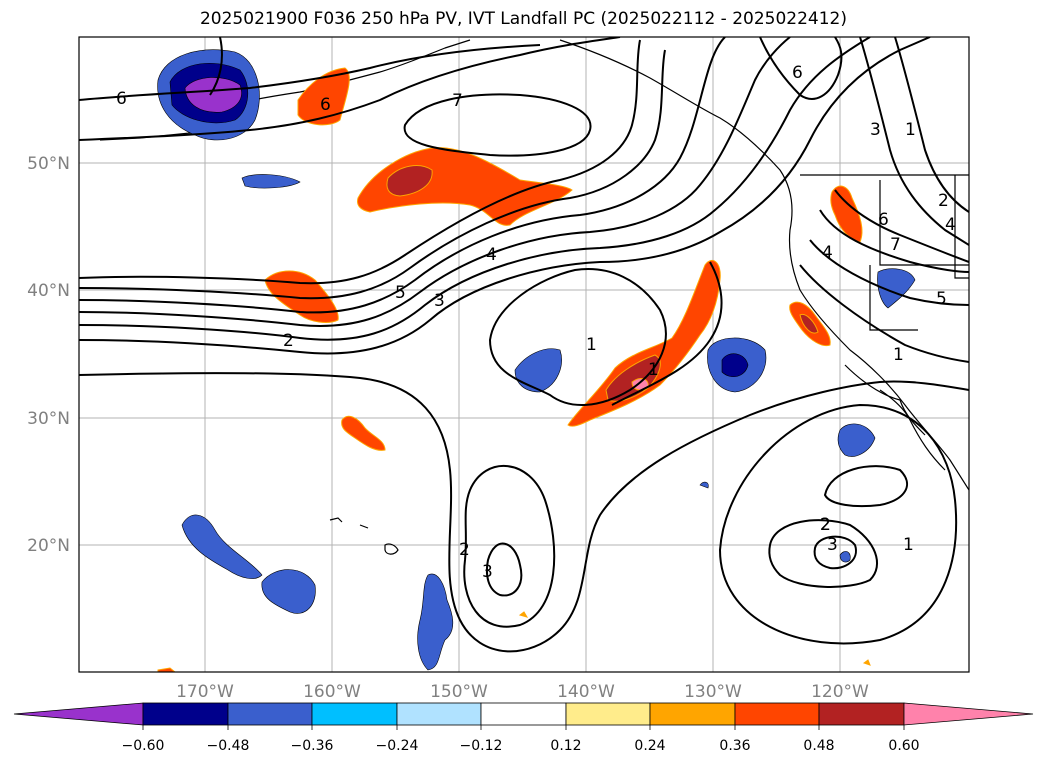  Describe the element at coordinates (48, 355) in the screenshot. I see `latitude-ticks: 50°N 40°N 30°N 20°N` at that location.